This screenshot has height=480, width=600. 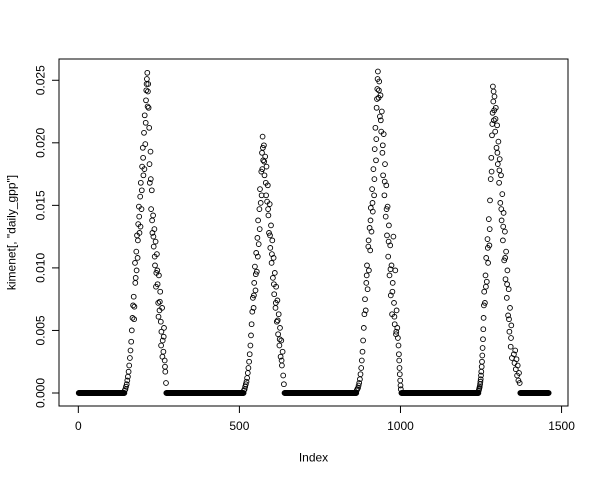 What do you see at coordinates (41, 393) in the screenshot?
I see `y-tick-label: 0.000` at bounding box center [41, 393].